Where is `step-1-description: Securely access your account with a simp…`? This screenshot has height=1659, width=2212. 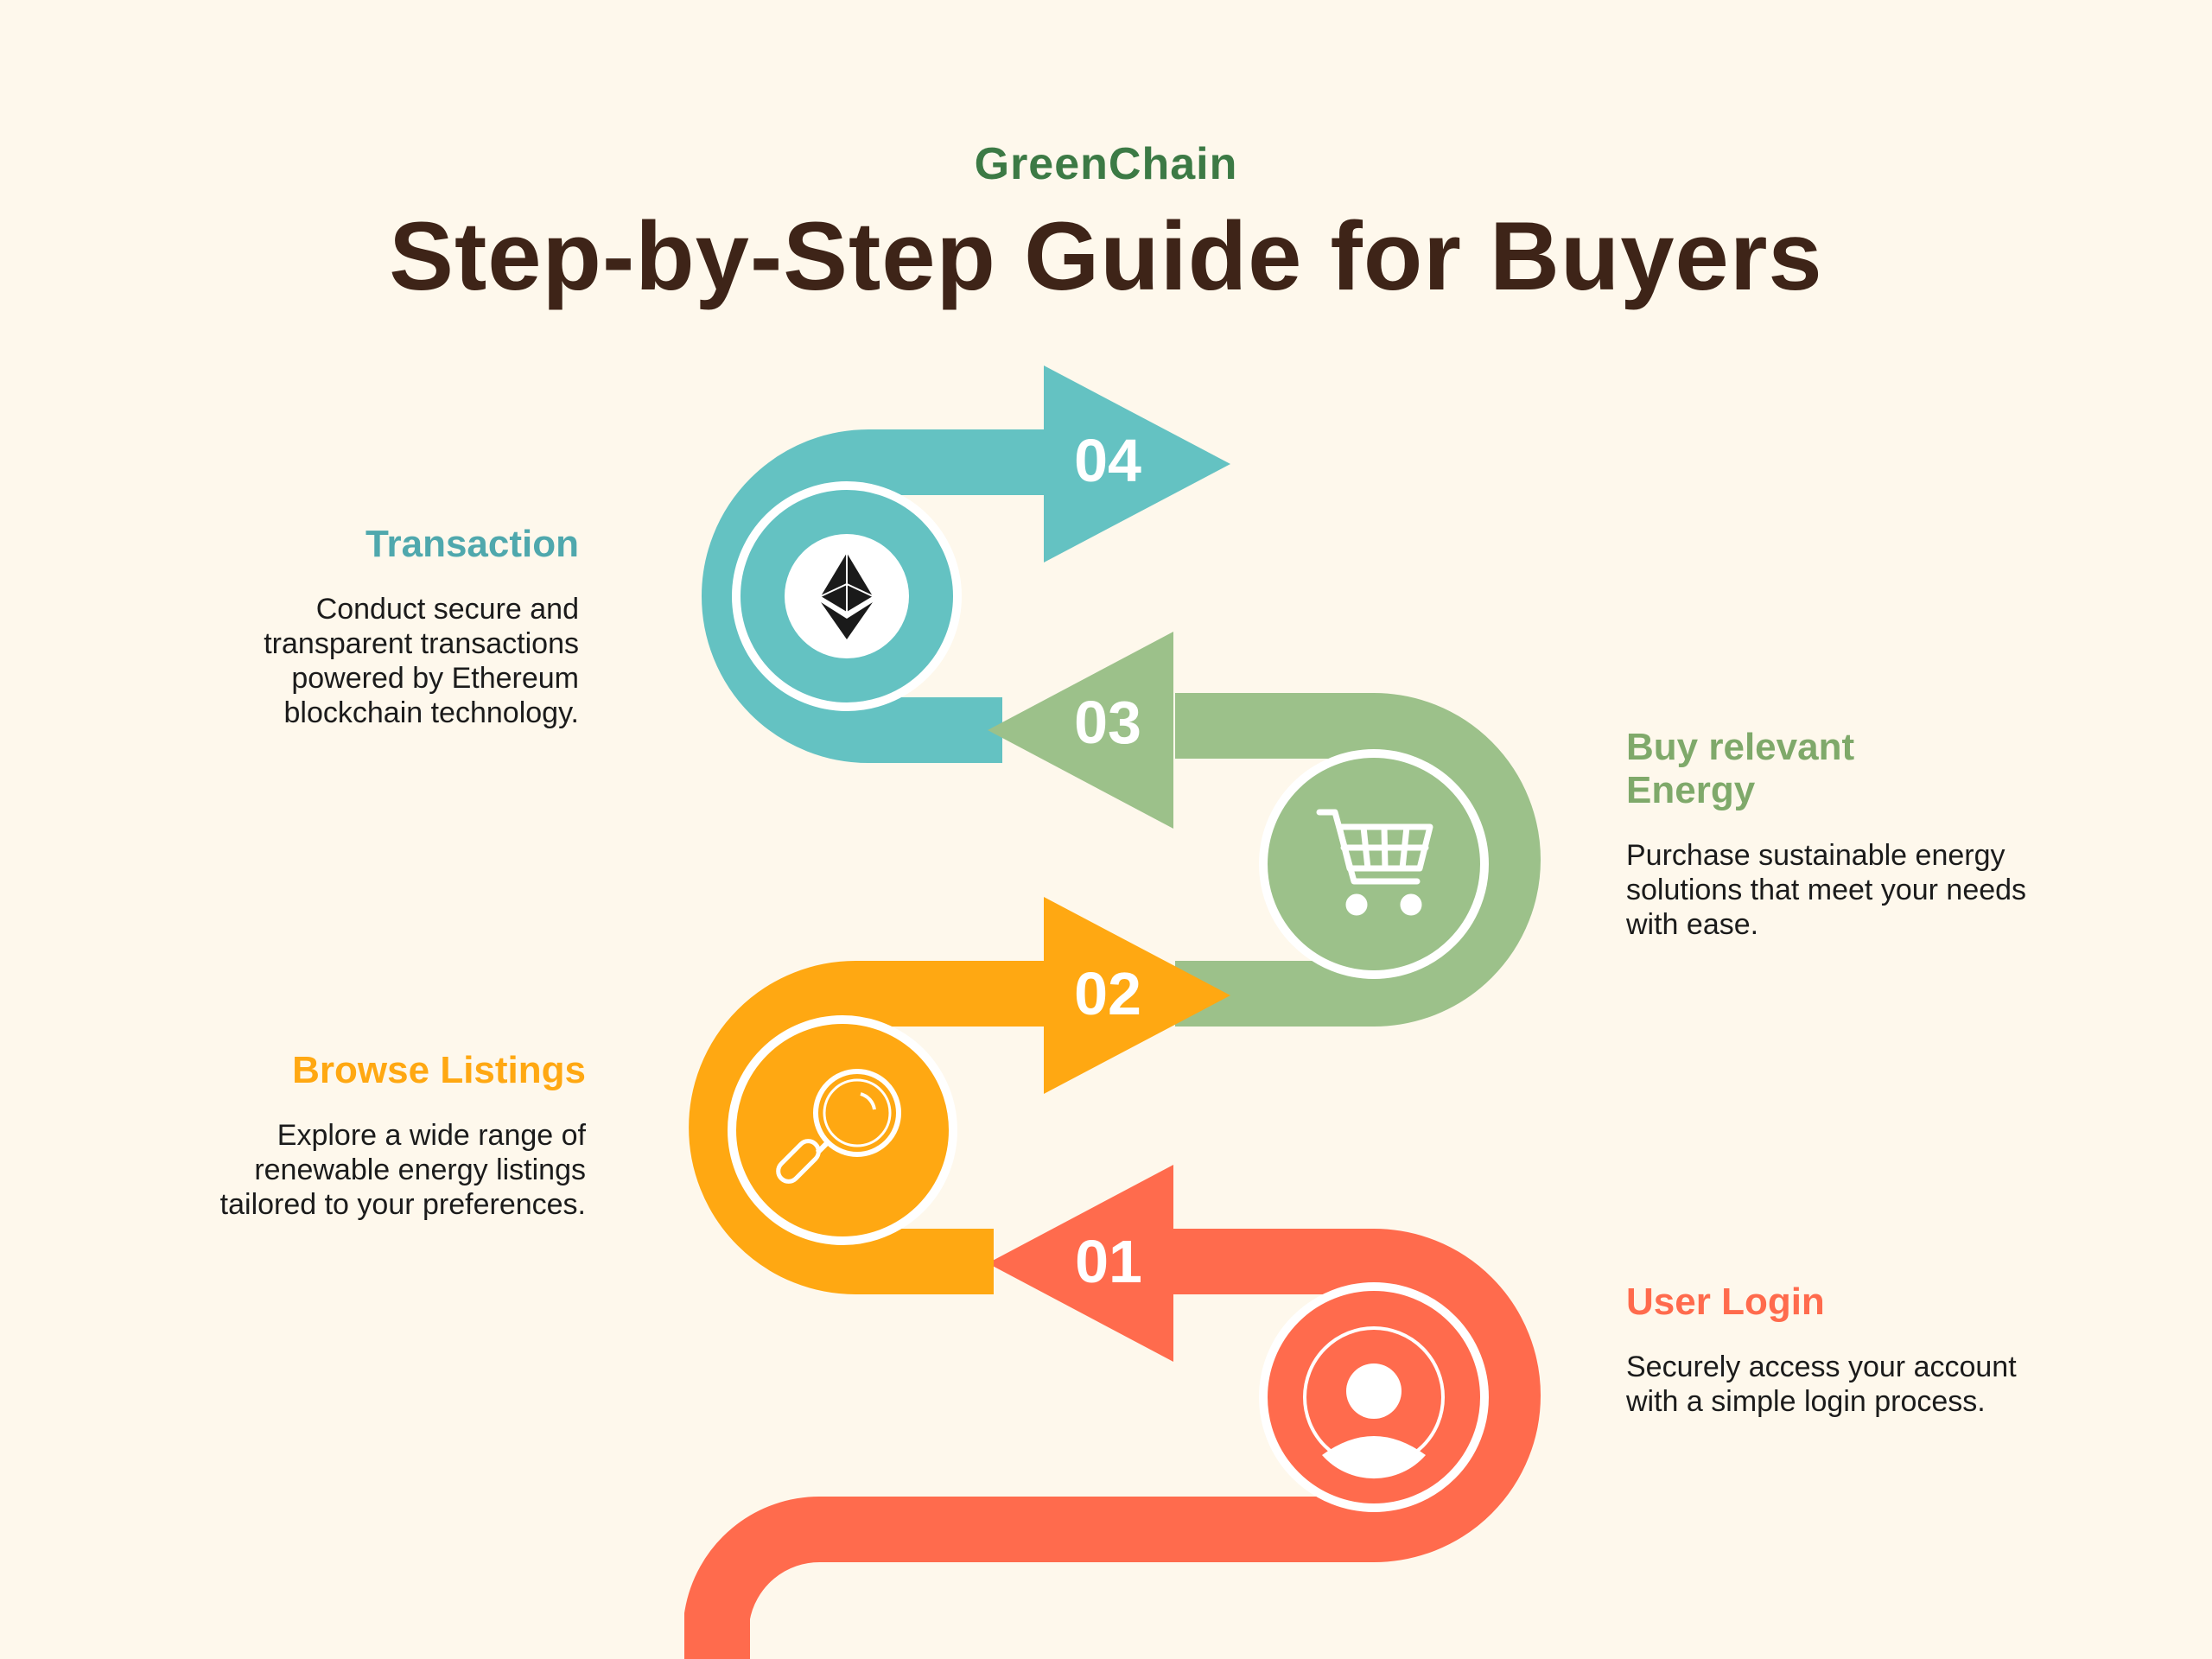
step-1-description: Securely access your account with a simp… is located at coordinates (1821, 1384).